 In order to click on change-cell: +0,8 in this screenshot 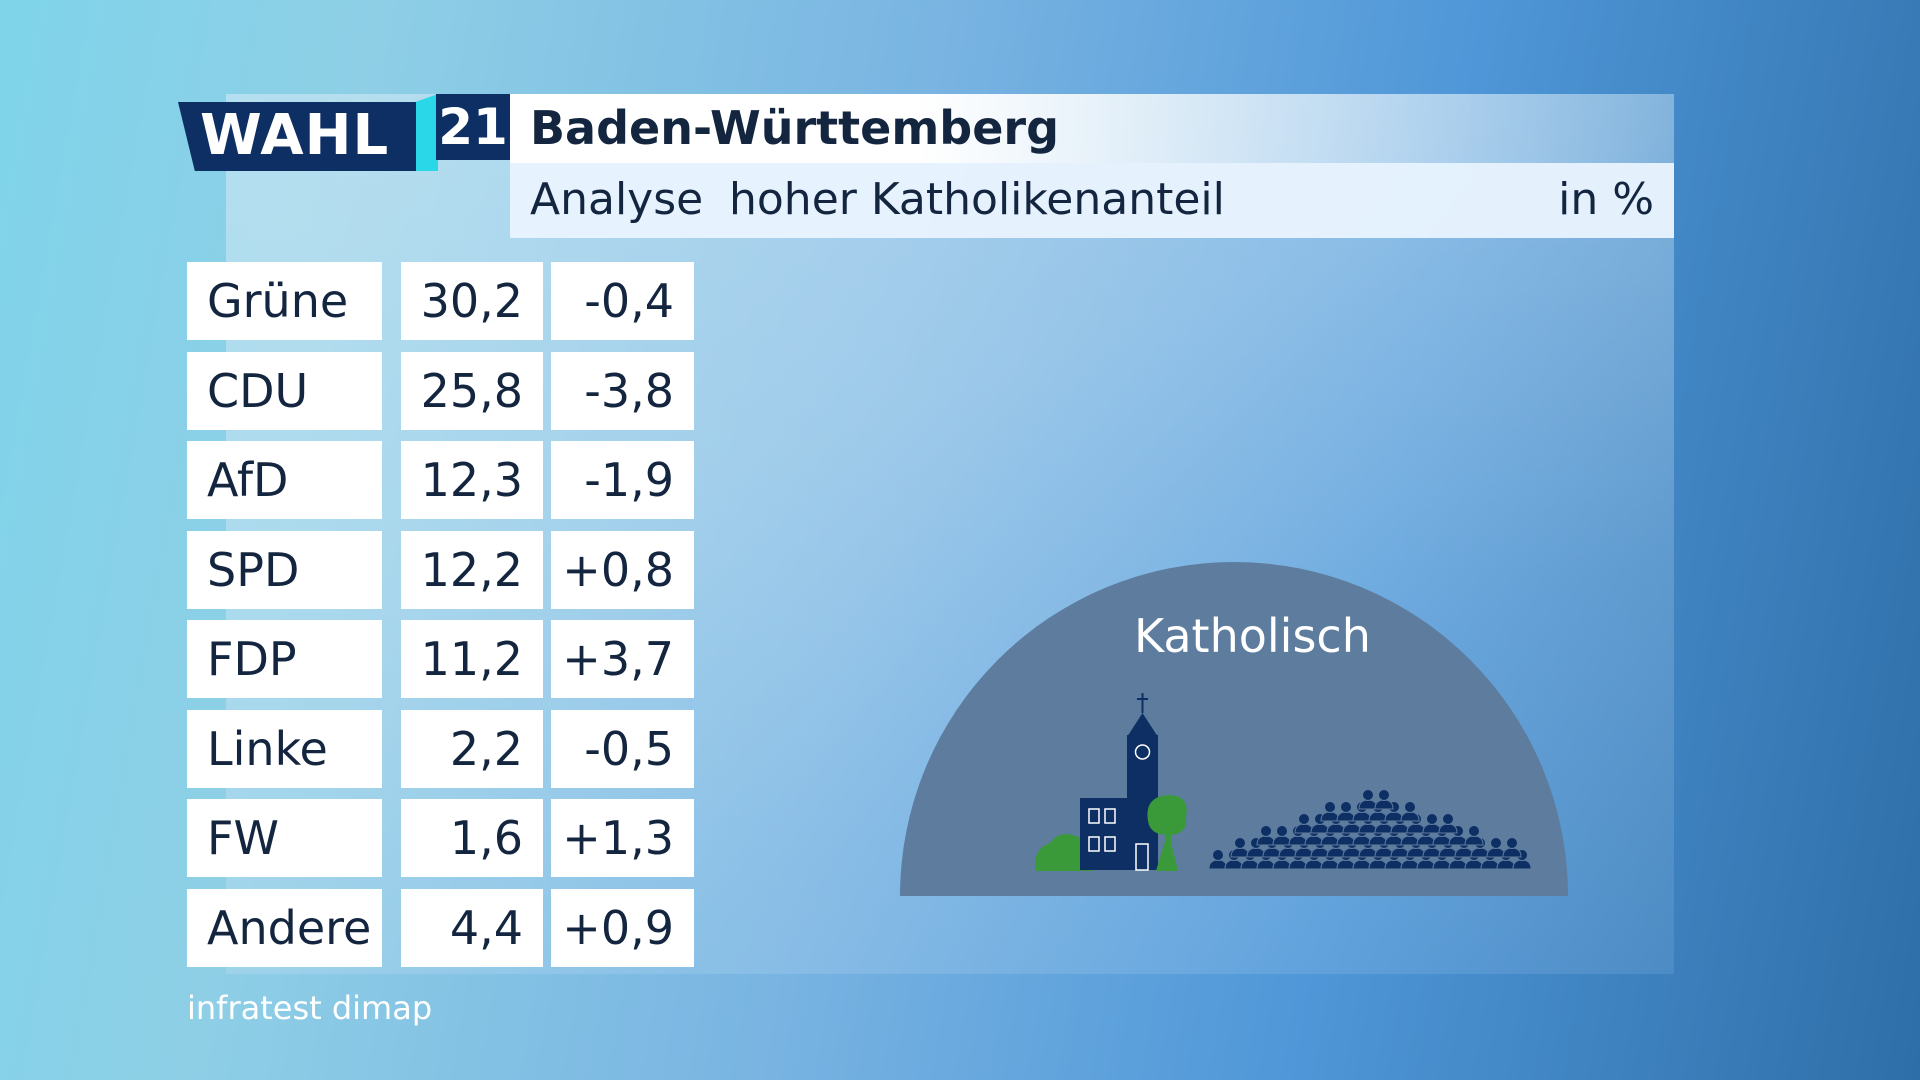, I will do `click(622, 569)`.